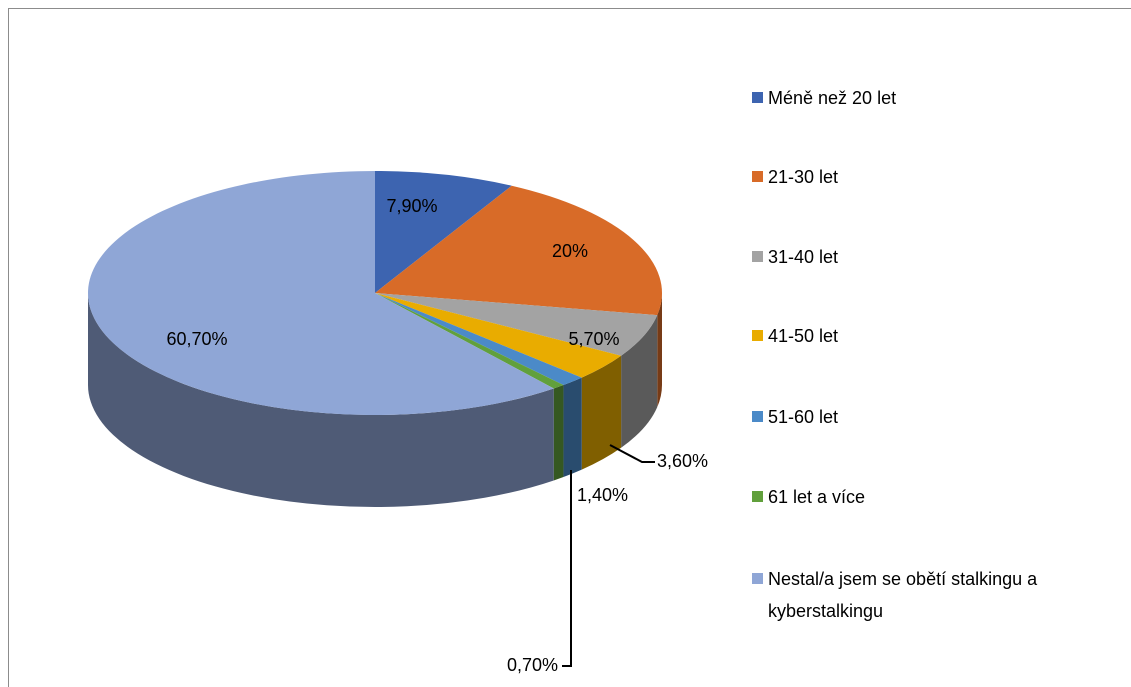  I want to click on data-label: 5,70%, so click(593, 339).